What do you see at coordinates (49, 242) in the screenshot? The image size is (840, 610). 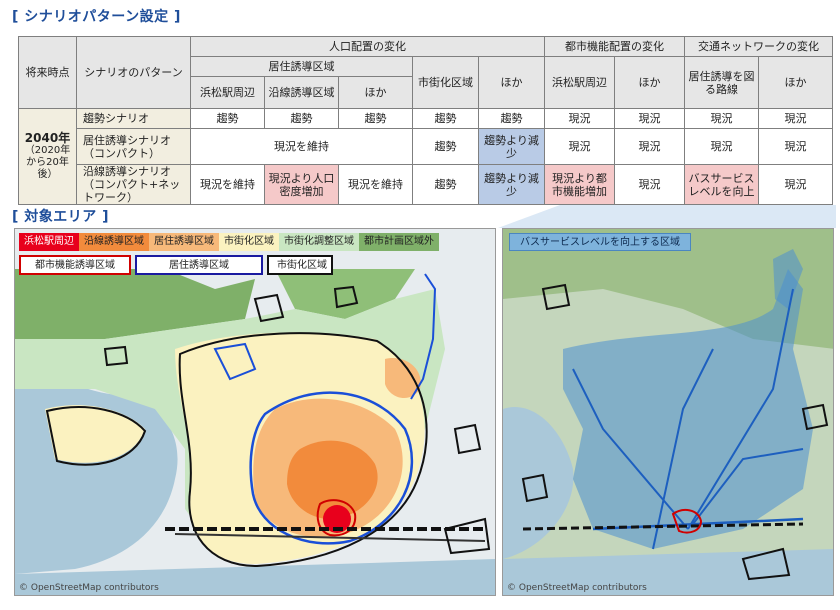 I see `legend-hamamatsu: 浜松駅周辺` at bounding box center [49, 242].